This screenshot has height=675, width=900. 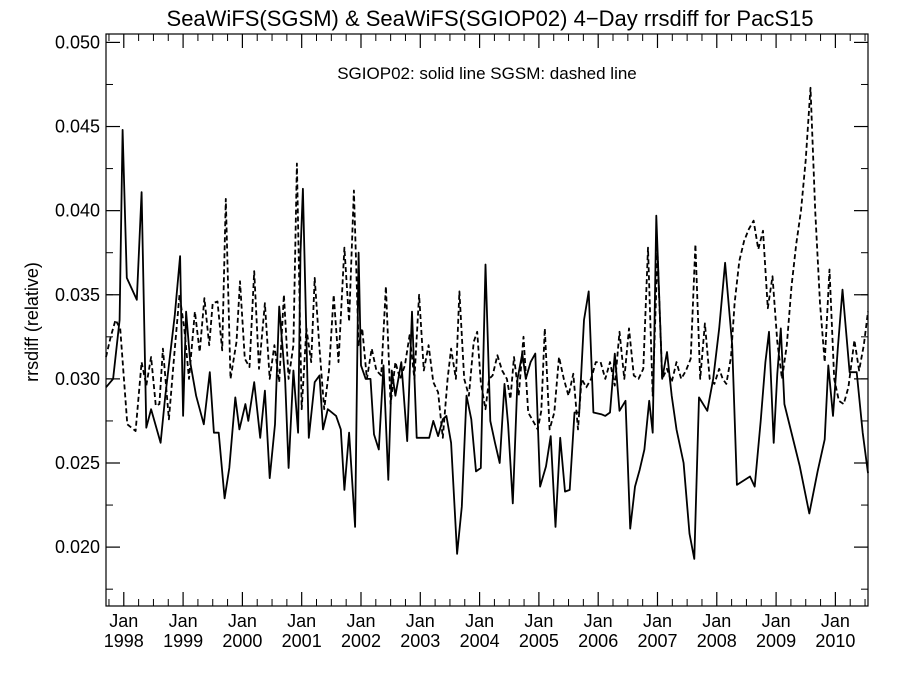 I want to click on y-tick-label: 0.045, so click(x=77, y=127).